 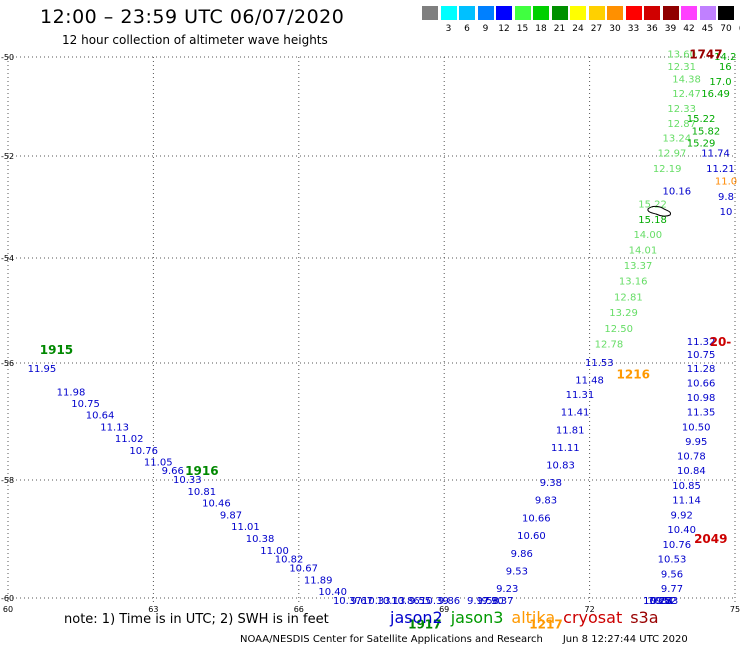 What do you see at coordinates (681, 124) in the screenshot?
I see `wave-height-value: 12.87` at bounding box center [681, 124].